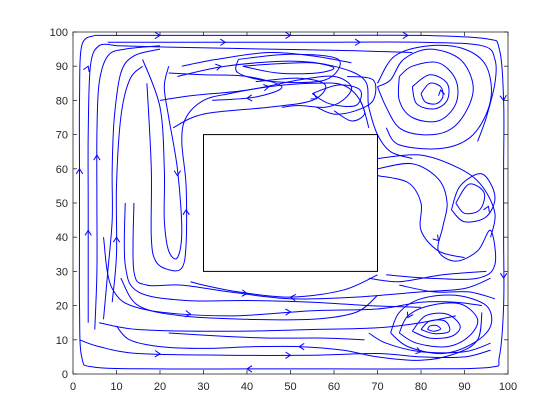 The width and height of the screenshot is (560, 420). Describe the element at coordinates (59, 33) in the screenshot. I see `y-tick-label: 100` at that location.